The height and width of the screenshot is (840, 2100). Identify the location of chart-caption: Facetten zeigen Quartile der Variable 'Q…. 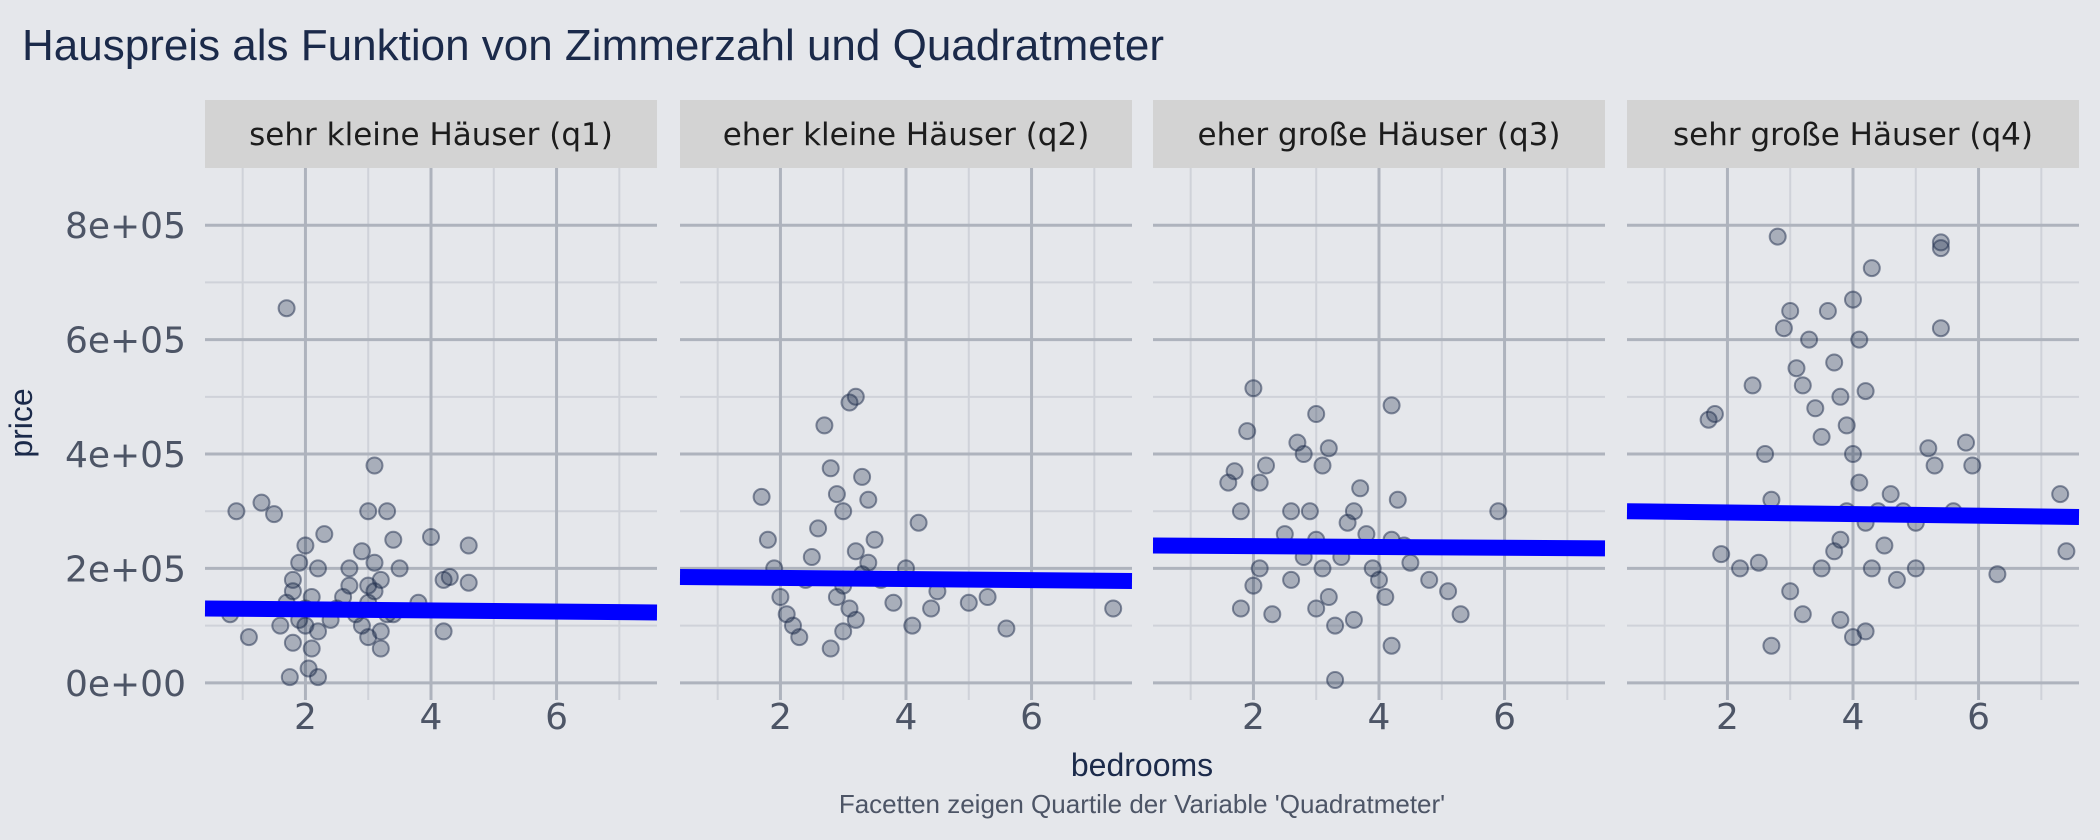
(1142, 804).